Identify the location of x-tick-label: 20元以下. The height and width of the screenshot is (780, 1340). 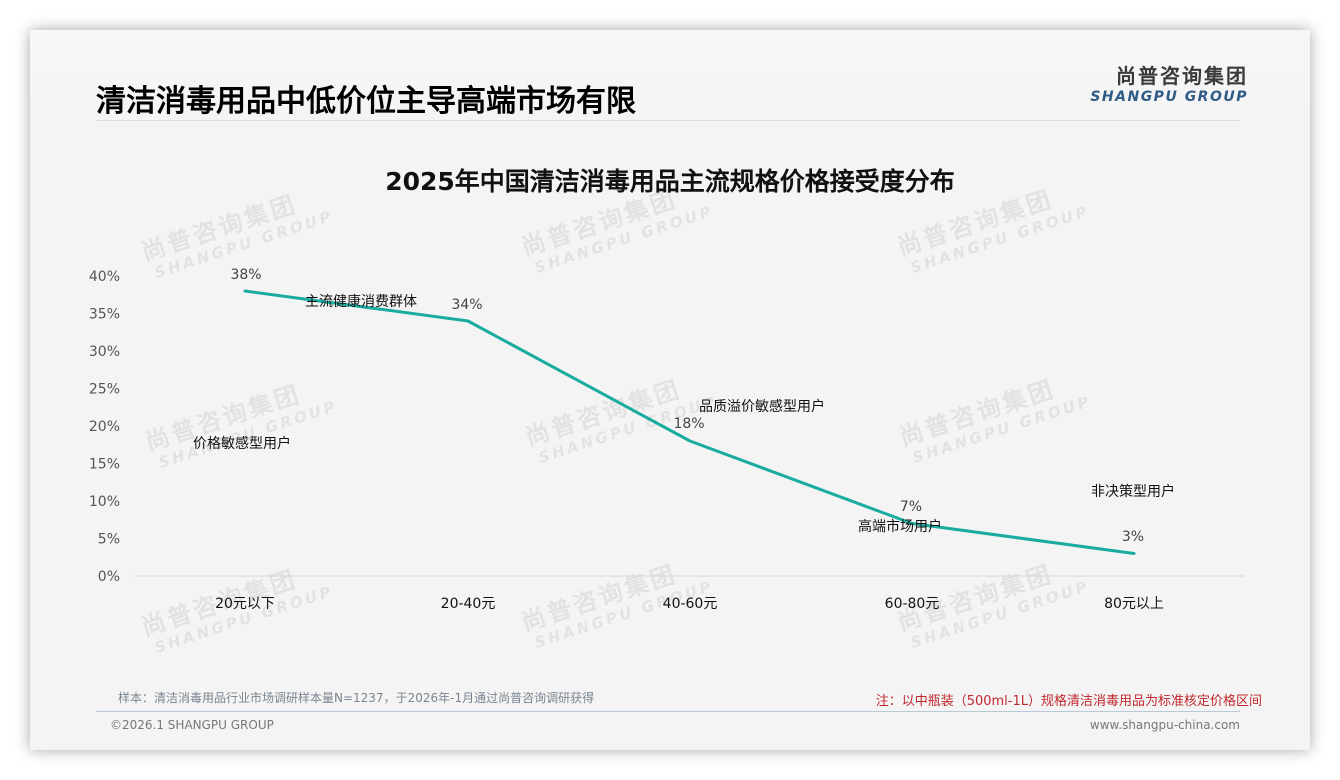
(245, 604).